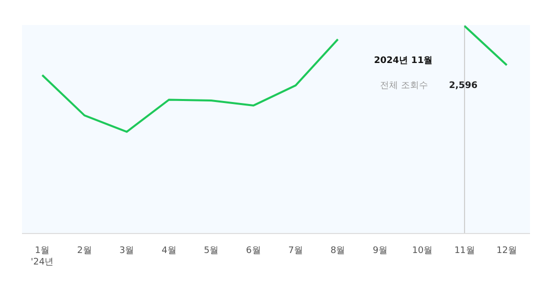  What do you see at coordinates (169, 251) in the screenshot?
I see `x-tick-label: 4월` at bounding box center [169, 251].